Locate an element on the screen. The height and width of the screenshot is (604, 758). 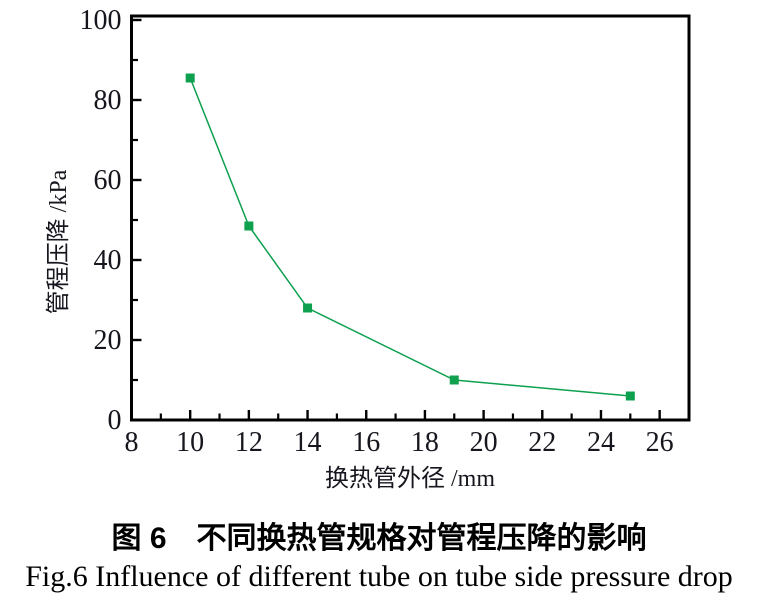
x-tick-label: 10 is located at coordinates (190, 442).